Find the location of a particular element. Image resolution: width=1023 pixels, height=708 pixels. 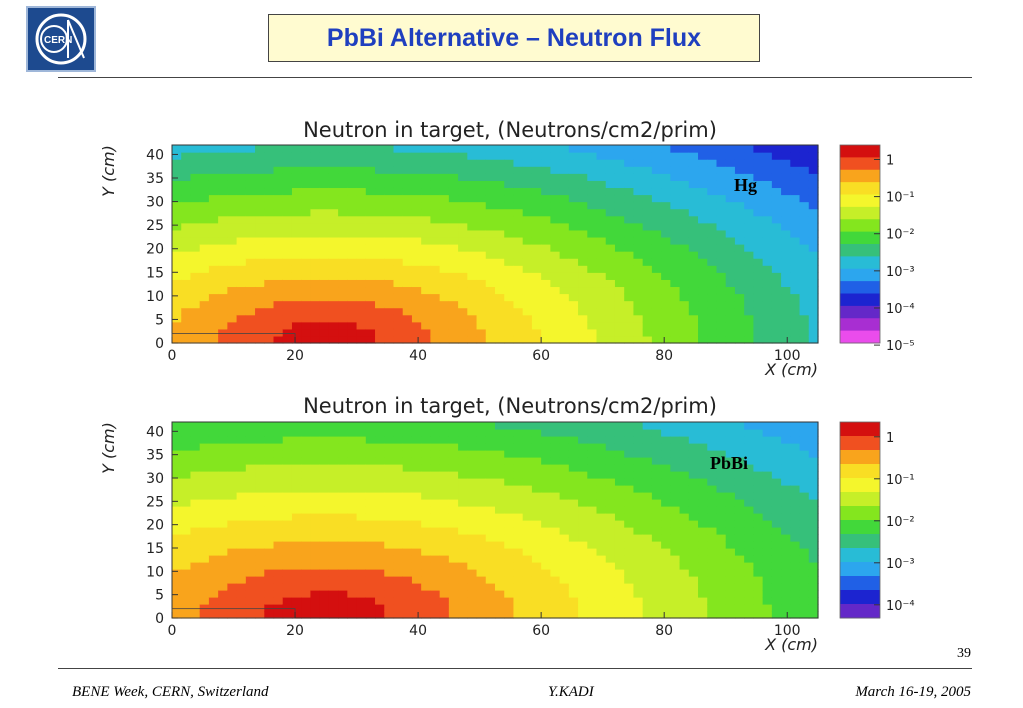

colorbar-label: 10⁻¹ is located at coordinates (900, 480).